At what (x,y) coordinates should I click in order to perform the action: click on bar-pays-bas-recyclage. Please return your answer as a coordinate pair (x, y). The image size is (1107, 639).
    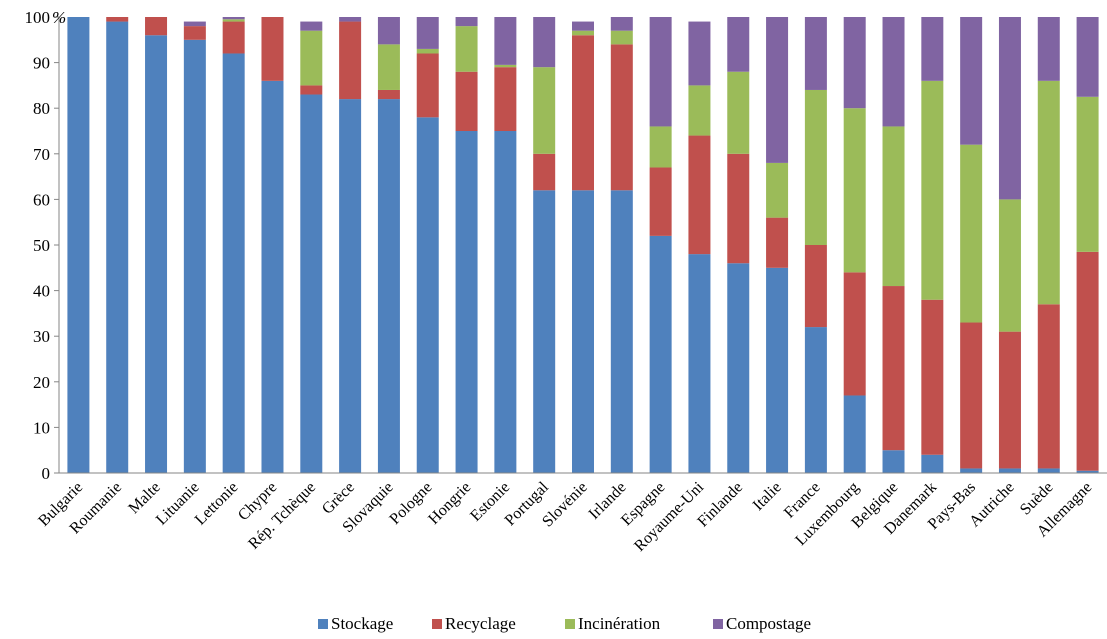
    Looking at the image, I should click on (971, 395).